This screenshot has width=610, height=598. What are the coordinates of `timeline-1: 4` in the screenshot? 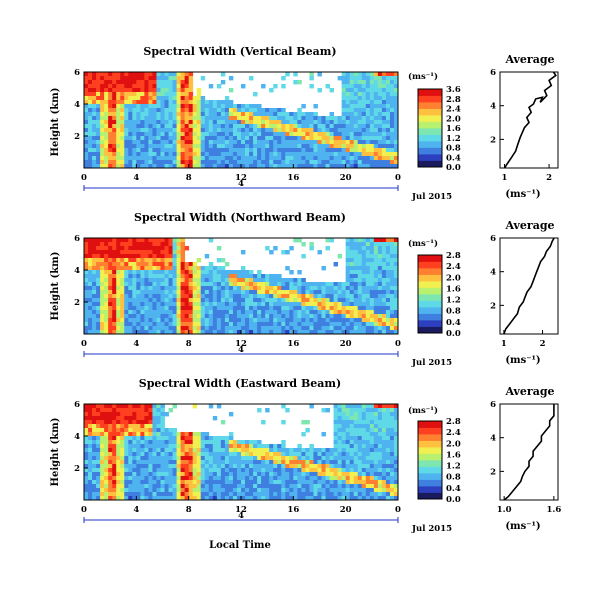 It's located at (241, 185).